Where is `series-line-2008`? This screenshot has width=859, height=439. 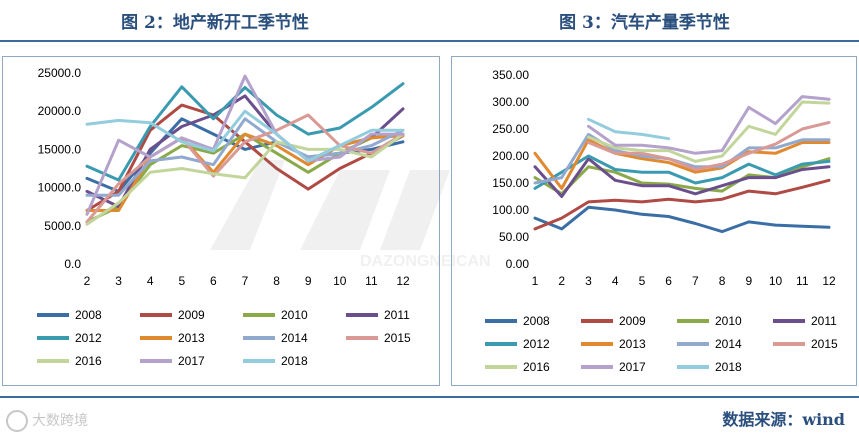
series-line-2008 is located at coordinates (682, 219).